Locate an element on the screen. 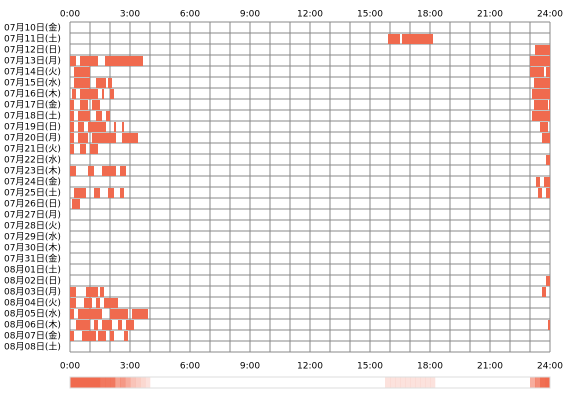  x-tick-label: 15:00 is located at coordinates (370, 367).